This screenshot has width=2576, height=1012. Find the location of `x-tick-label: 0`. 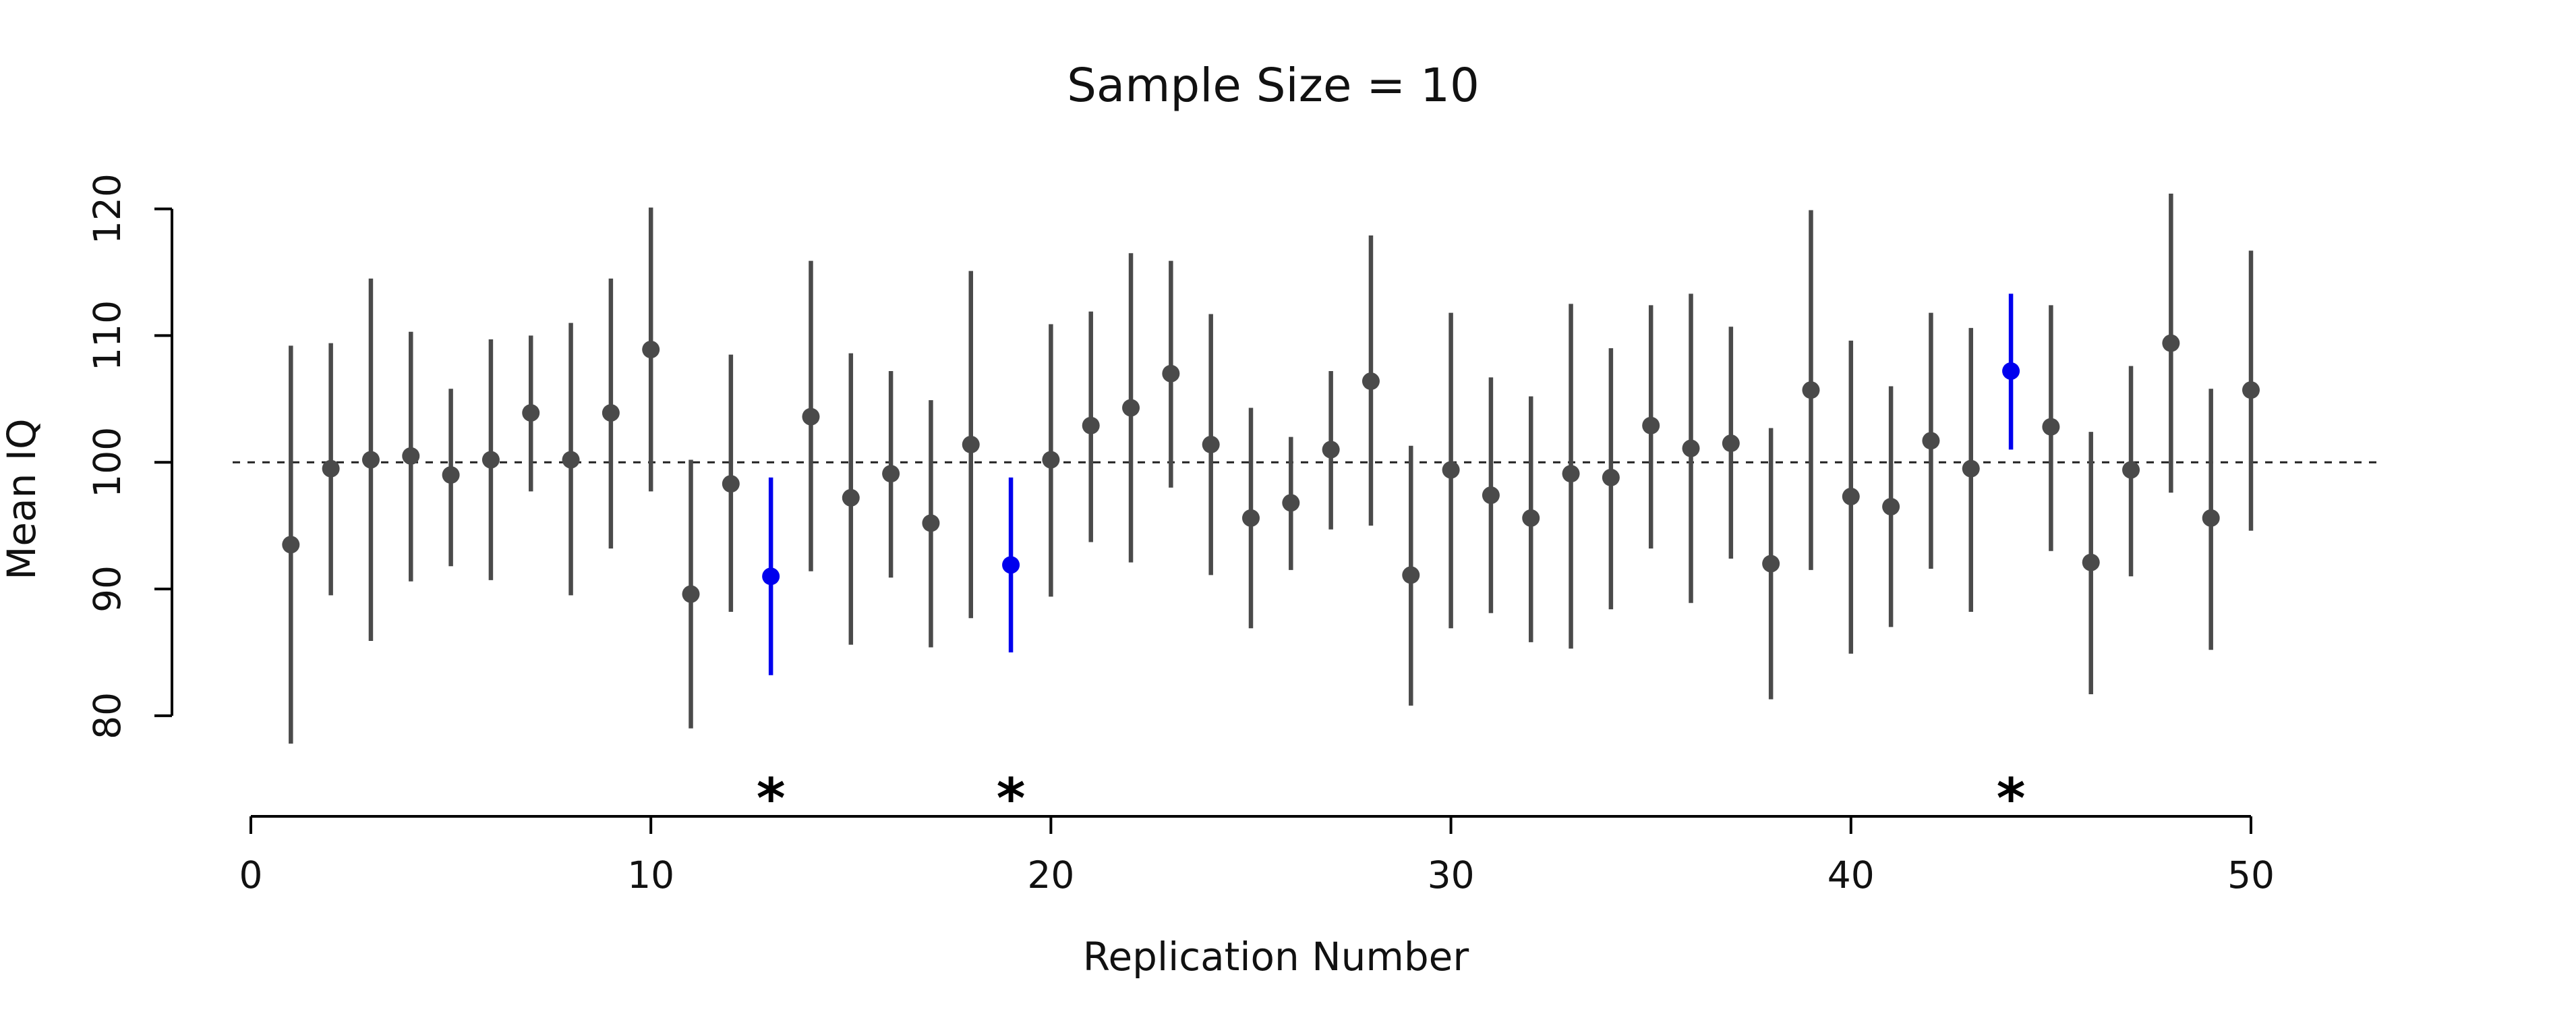

x-tick-label: 0 is located at coordinates (251, 875).